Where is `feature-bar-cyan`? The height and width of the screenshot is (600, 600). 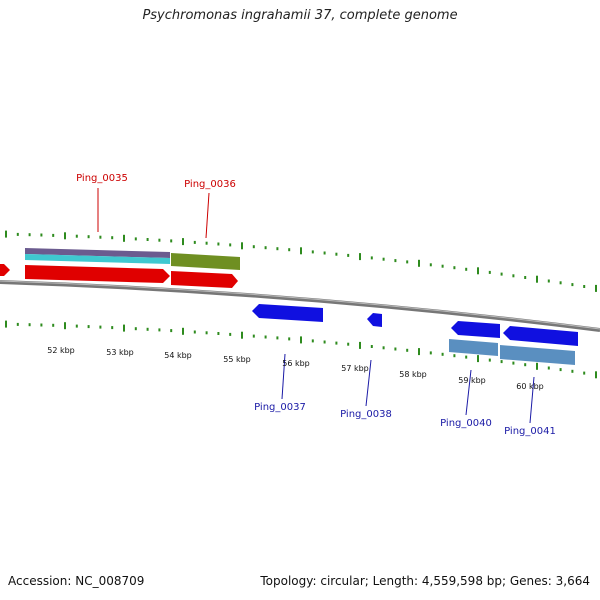 feature-bar-cyan is located at coordinates (97, 259).